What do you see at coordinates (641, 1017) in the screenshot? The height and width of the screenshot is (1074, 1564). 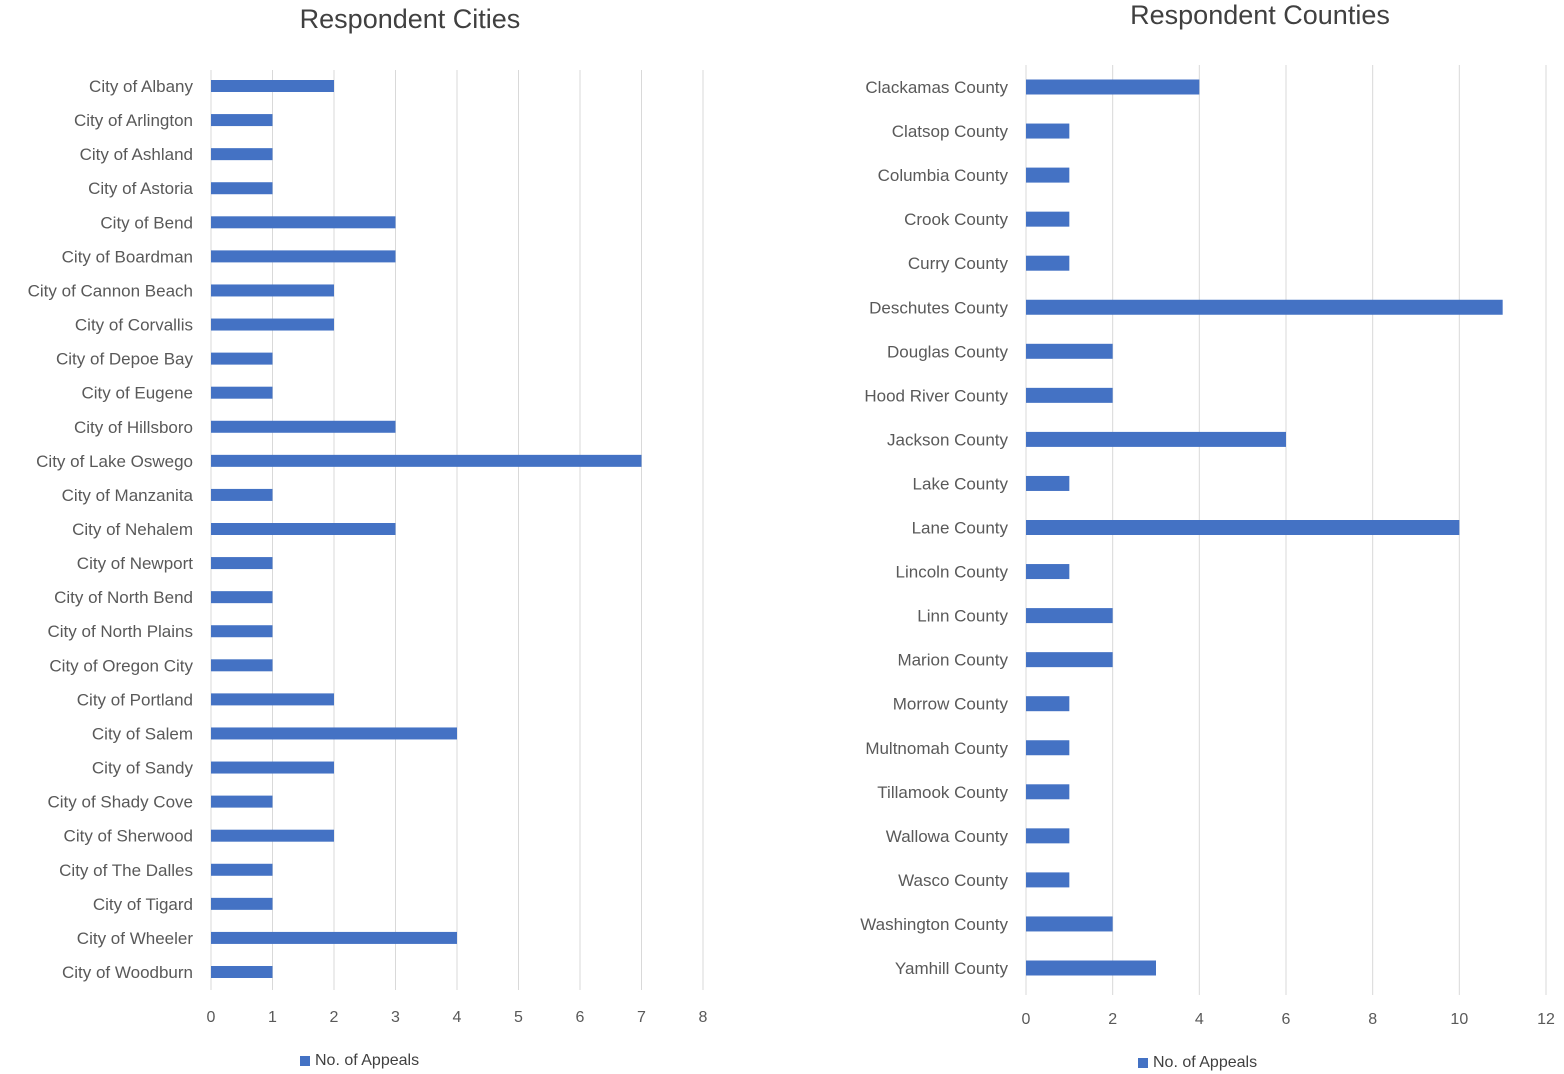 I see `x-tick-label: 7` at bounding box center [641, 1017].